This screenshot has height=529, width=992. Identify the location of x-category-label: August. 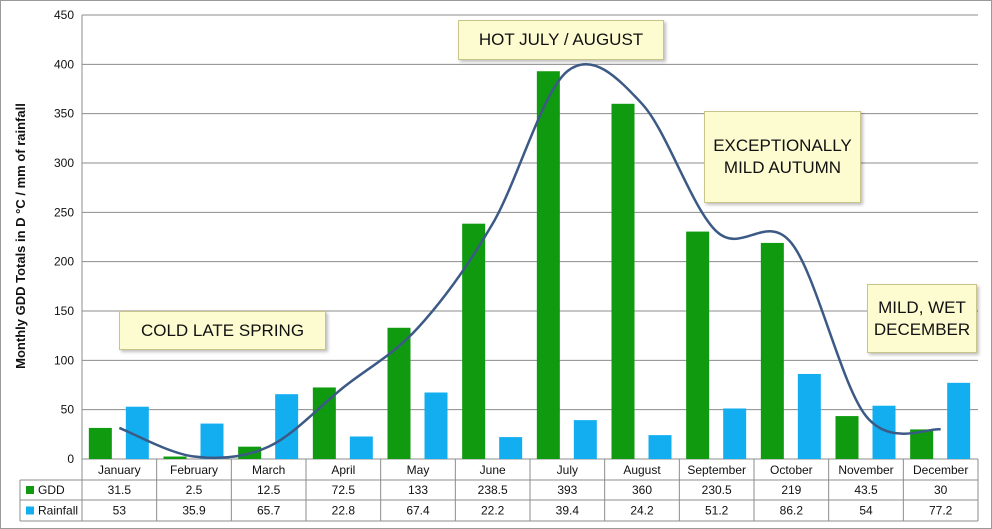
(642, 470).